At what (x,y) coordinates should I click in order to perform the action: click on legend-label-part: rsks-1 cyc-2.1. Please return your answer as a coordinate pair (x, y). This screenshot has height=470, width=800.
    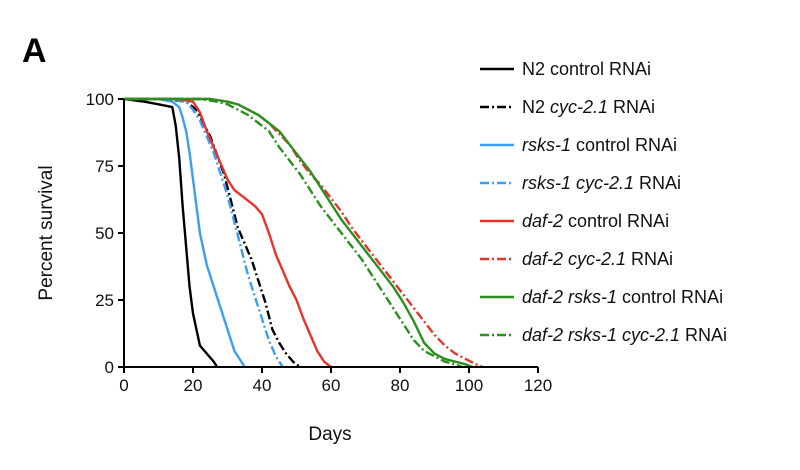
    Looking at the image, I should click on (578, 183).